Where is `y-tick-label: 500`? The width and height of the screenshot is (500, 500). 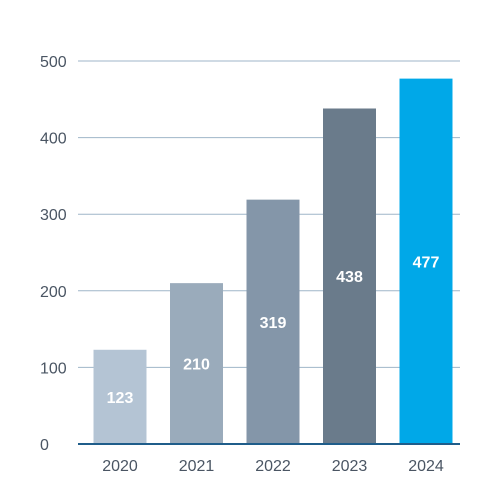 y-tick-label: 500 is located at coordinates (53, 62).